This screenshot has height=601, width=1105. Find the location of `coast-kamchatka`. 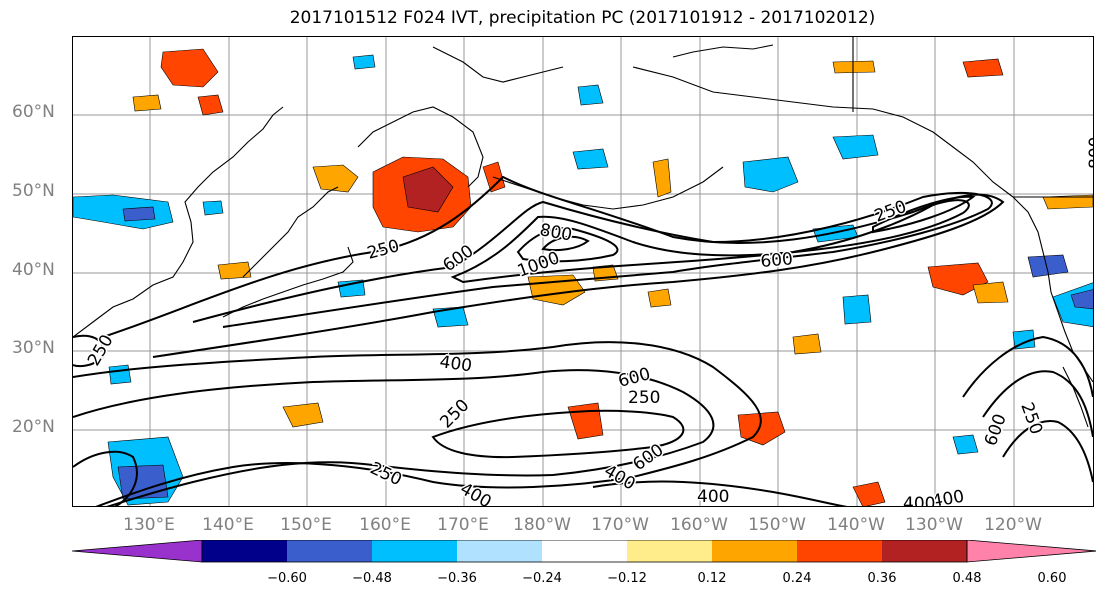

coast-kamchatka is located at coordinates (420, 147).